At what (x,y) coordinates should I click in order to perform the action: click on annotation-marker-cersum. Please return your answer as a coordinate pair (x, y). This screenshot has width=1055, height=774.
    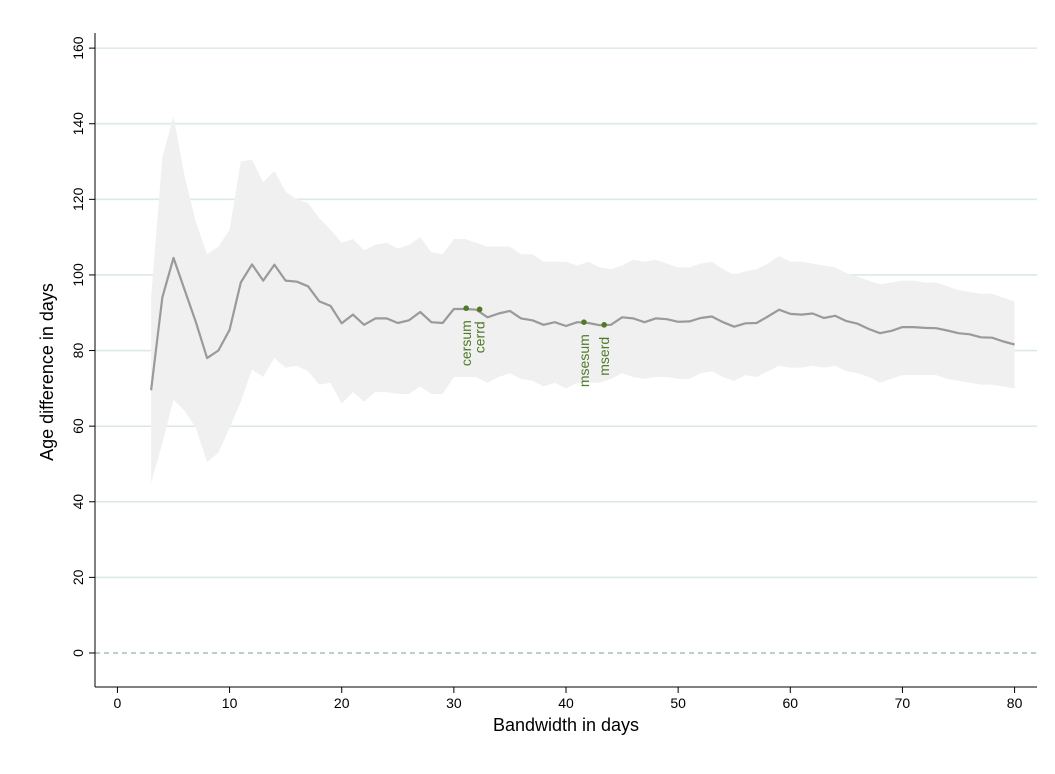
    Looking at the image, I should click on (466, 308).